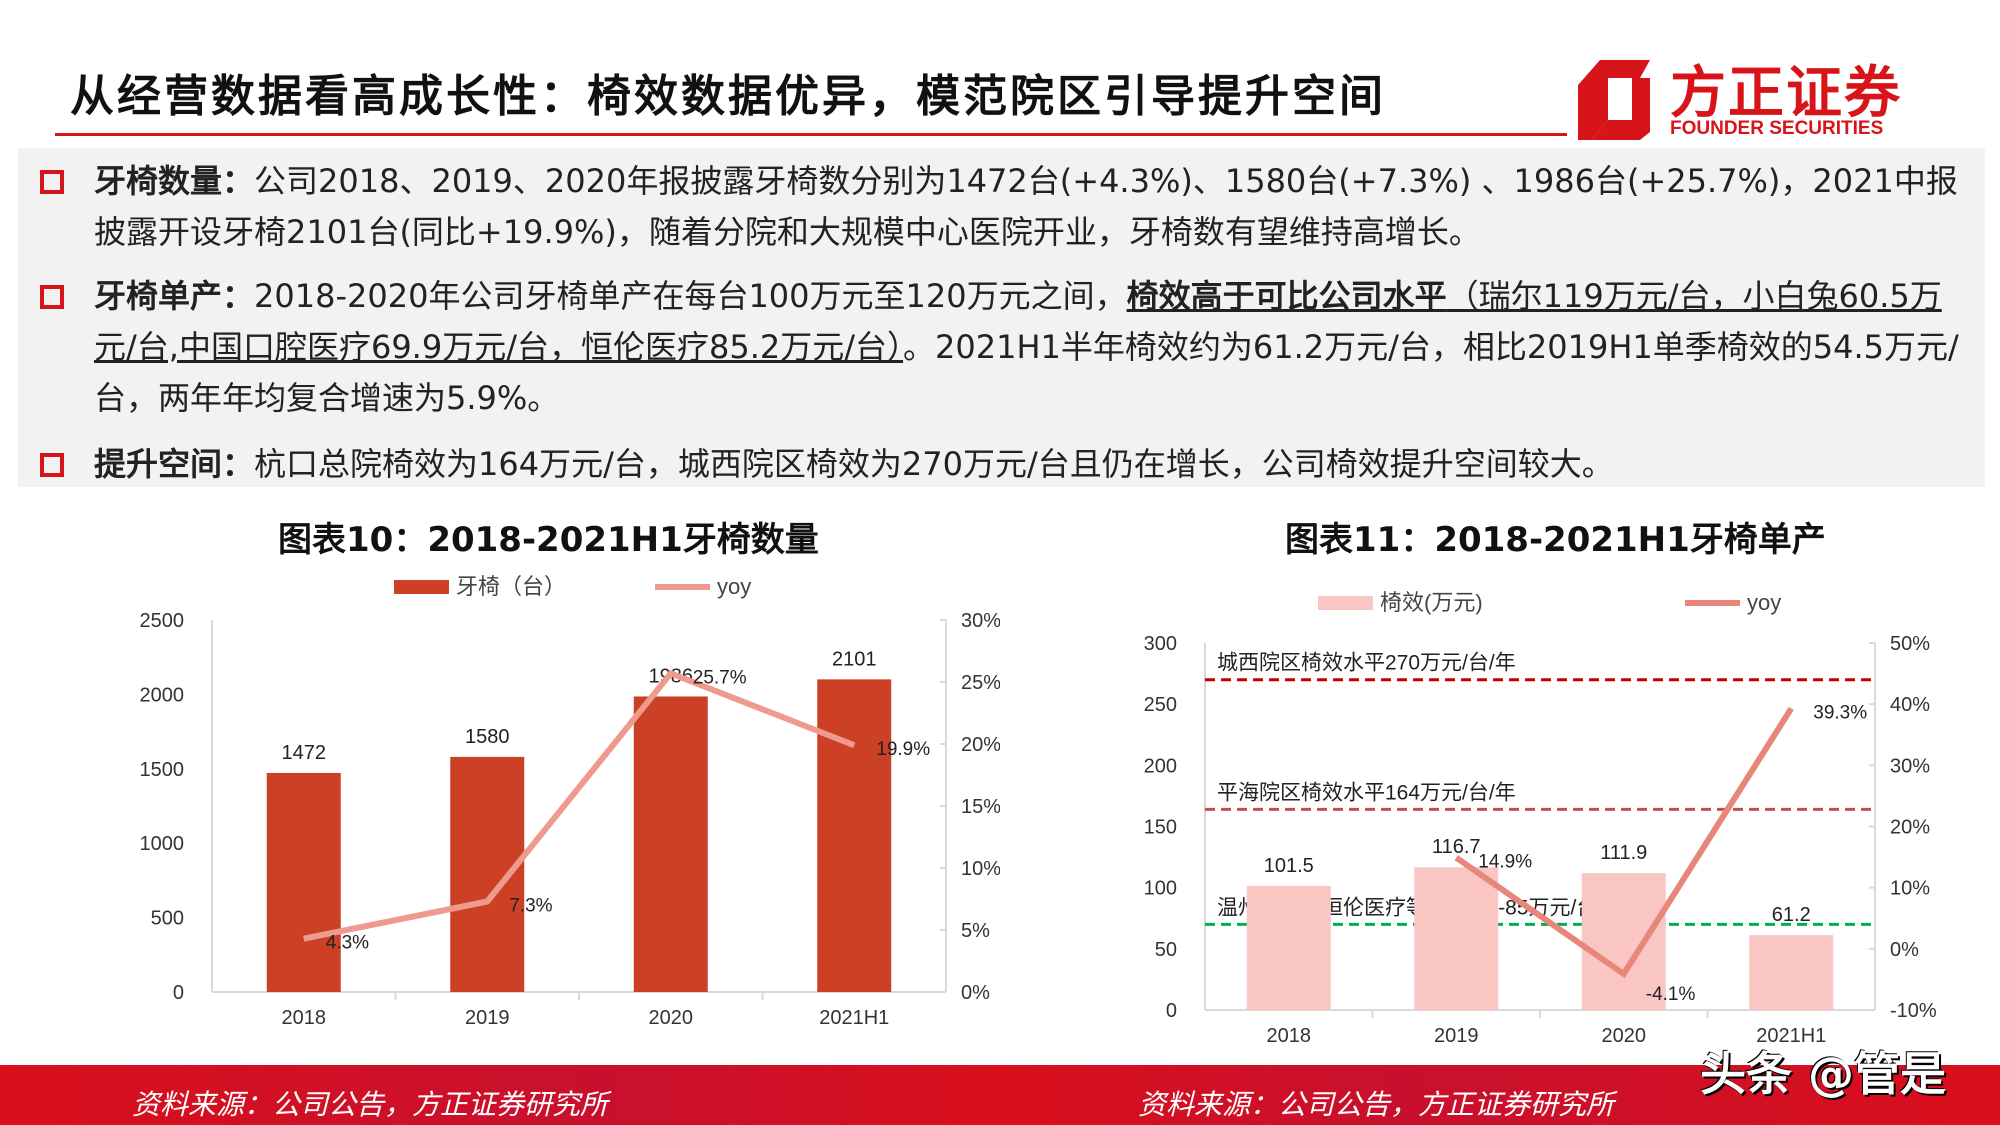 The width and height of the screenshot is (2000, 1125). What do you see at coordinates (162, 770) in the screenshot?
I see `y-tick-label: 1500` at bounding box center [162, 770].